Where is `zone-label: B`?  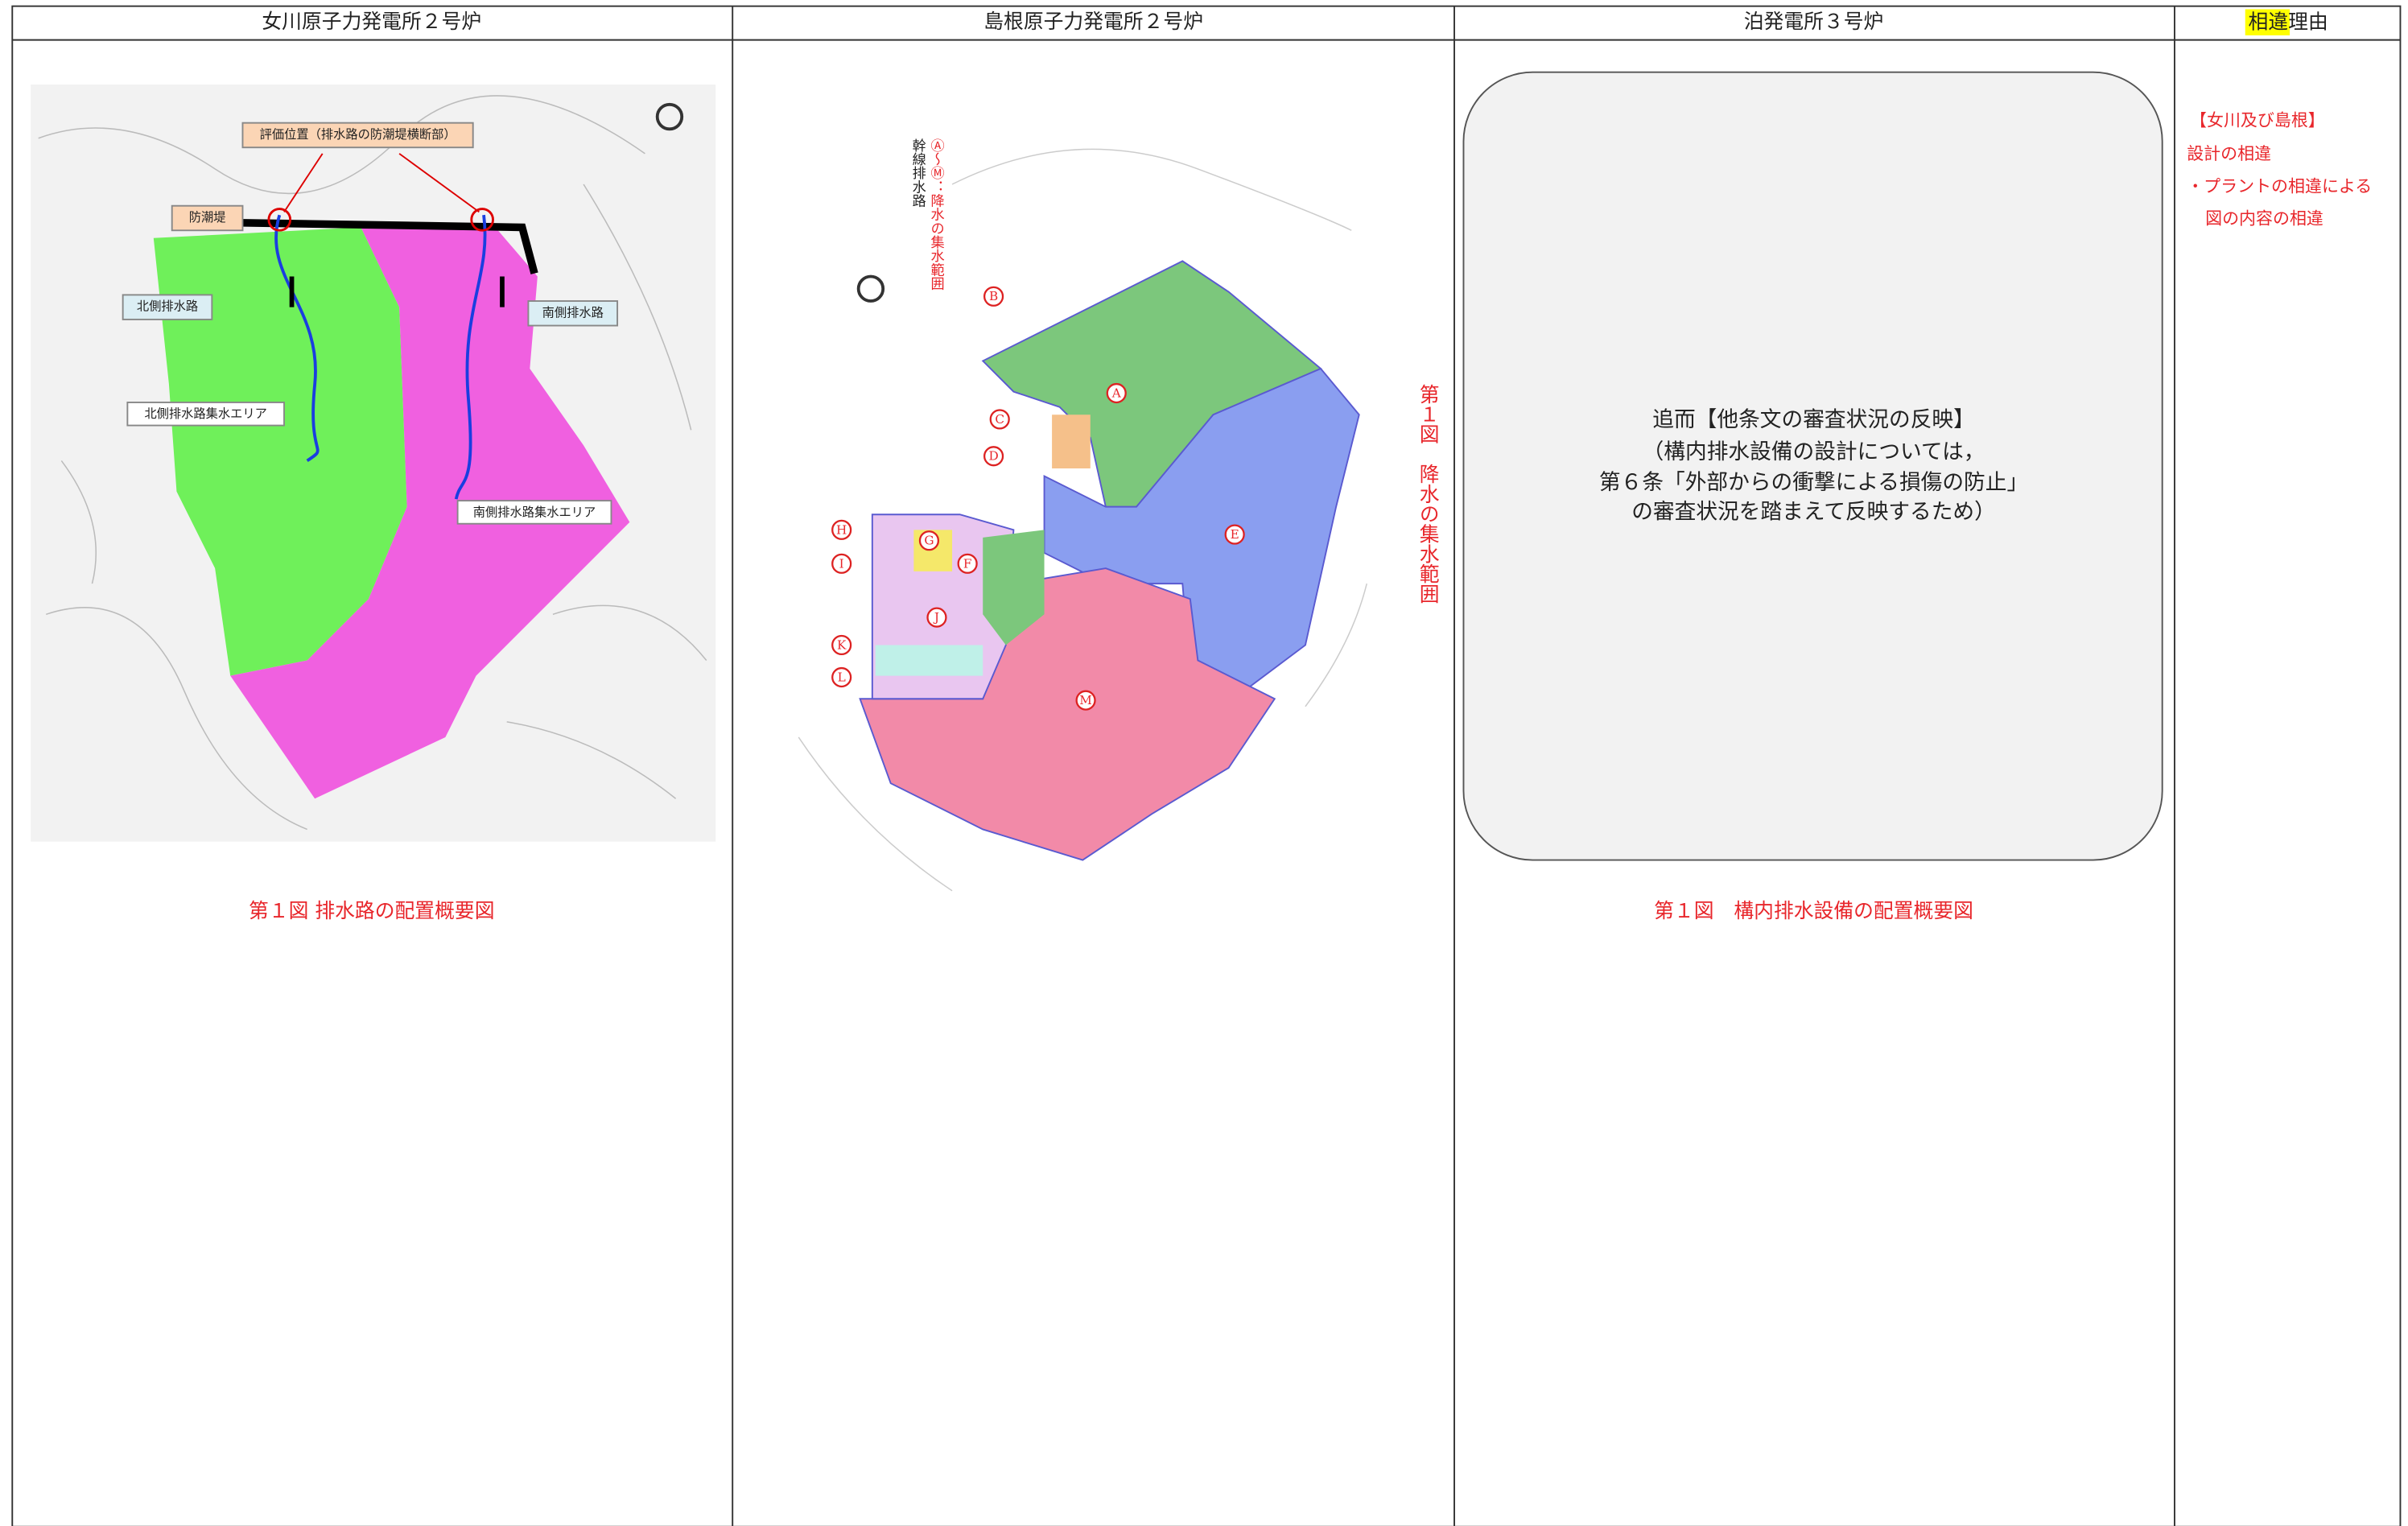
zone-label: B is located at coordinates (993, 296).